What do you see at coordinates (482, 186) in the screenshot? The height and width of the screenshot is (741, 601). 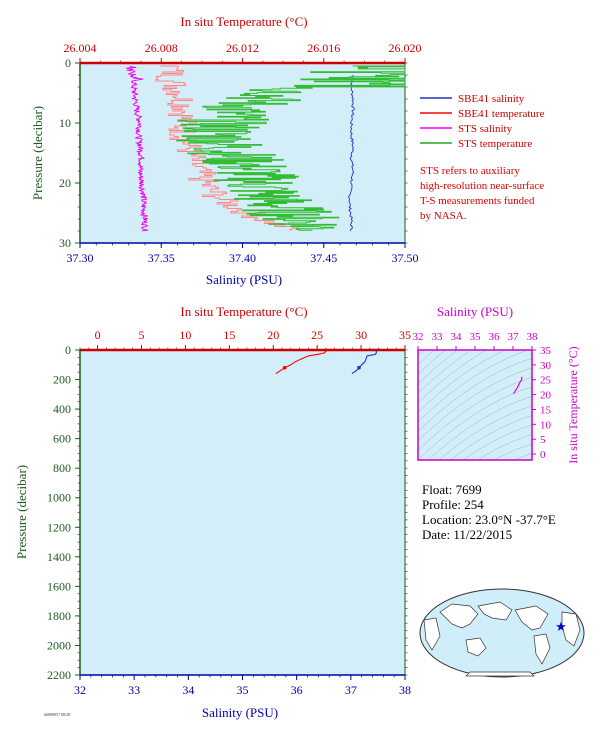 I see `note-line-2: high-resolution near-surface` at bounding box center [482, 186].